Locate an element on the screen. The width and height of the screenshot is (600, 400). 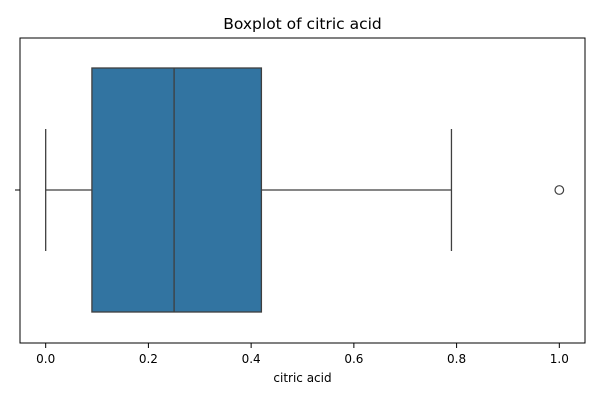
x-axis-label: citric acid is located at coordinates (302, 378).